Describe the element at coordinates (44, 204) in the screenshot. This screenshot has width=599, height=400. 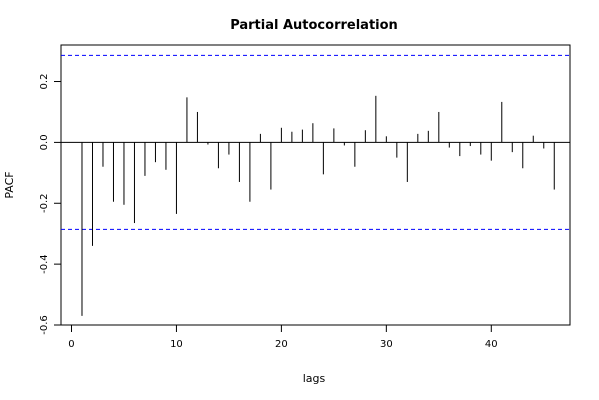
I see `y-tick-label: -0.2` at that location.